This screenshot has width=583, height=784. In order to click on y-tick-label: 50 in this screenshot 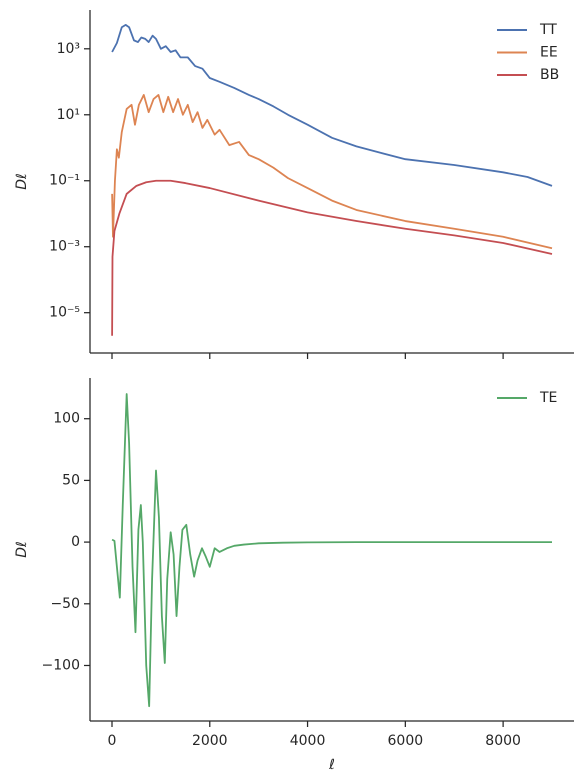, I will do `click(71, 480)`.